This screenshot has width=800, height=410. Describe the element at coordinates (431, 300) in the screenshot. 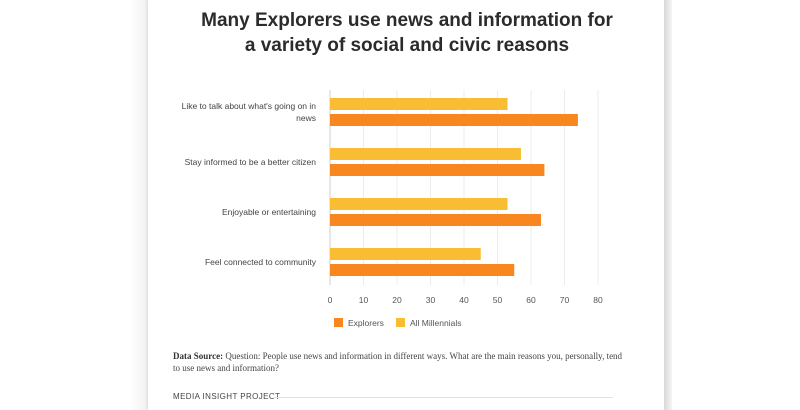

I see `x-tick-label-30: 30` at that location.